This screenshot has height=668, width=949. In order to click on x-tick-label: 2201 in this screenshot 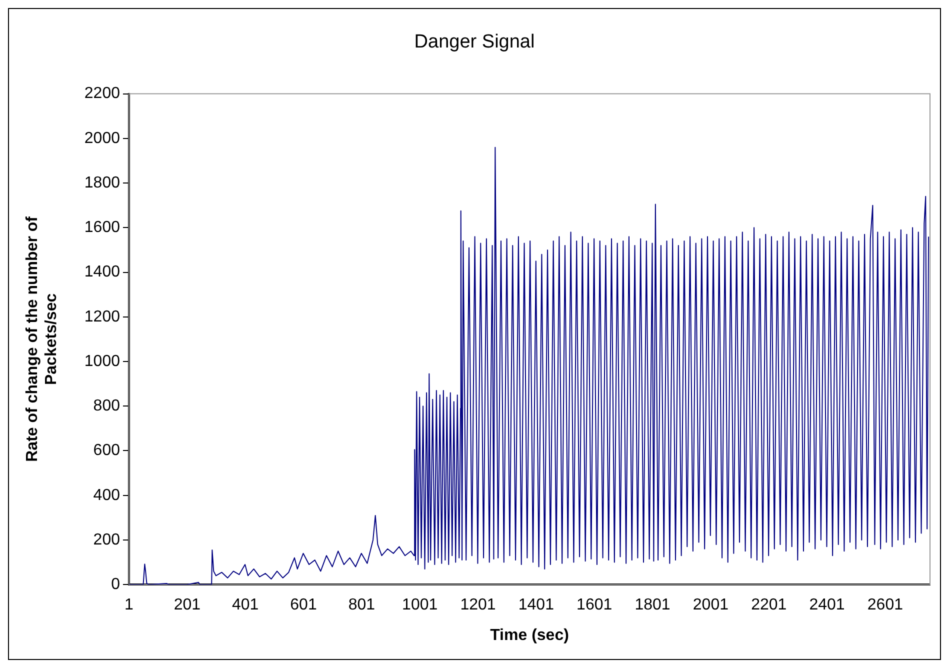, I will do `click(769, 605)`.